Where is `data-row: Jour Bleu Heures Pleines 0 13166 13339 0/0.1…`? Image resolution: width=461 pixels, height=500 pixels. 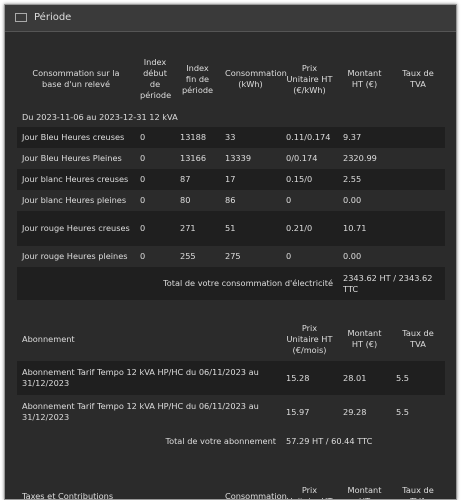 data-row: Jour Bleu Heures Pleines 0 13166 13339 0/0.1… is located at coordinates (231, 158).